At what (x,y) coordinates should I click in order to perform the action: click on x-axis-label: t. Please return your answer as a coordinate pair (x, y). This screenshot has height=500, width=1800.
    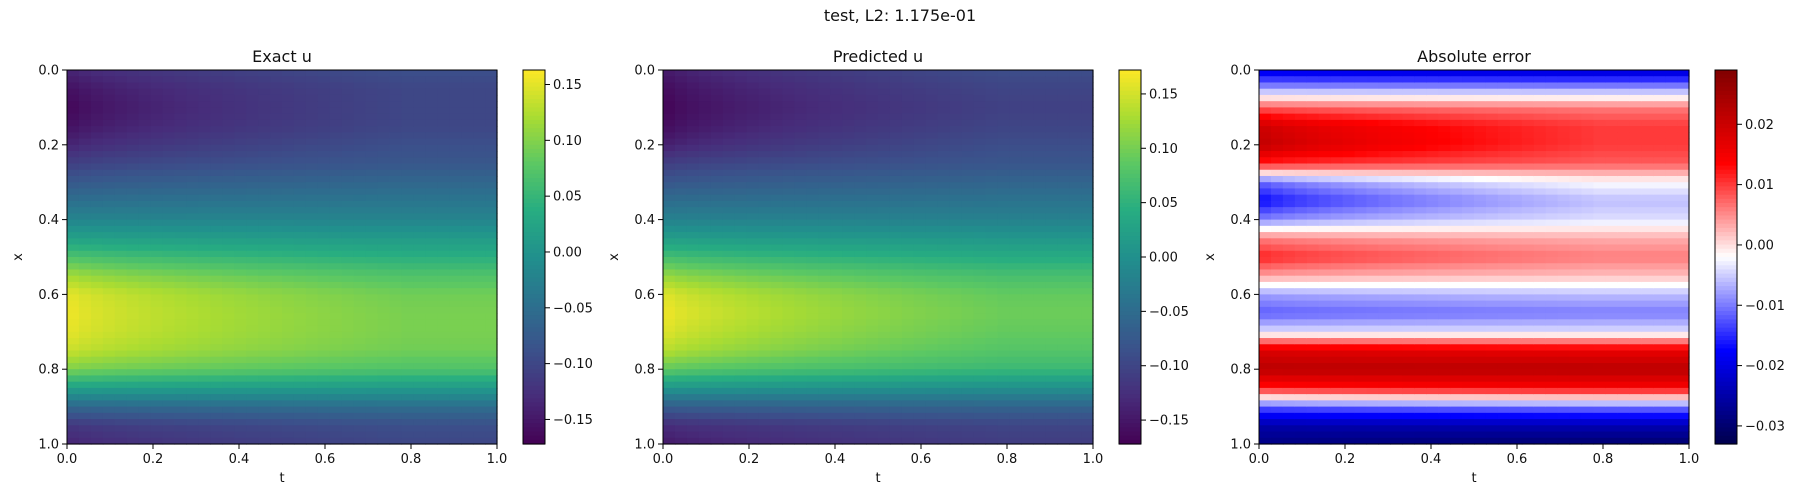
    Looking at the image, I should click on (281, 478).